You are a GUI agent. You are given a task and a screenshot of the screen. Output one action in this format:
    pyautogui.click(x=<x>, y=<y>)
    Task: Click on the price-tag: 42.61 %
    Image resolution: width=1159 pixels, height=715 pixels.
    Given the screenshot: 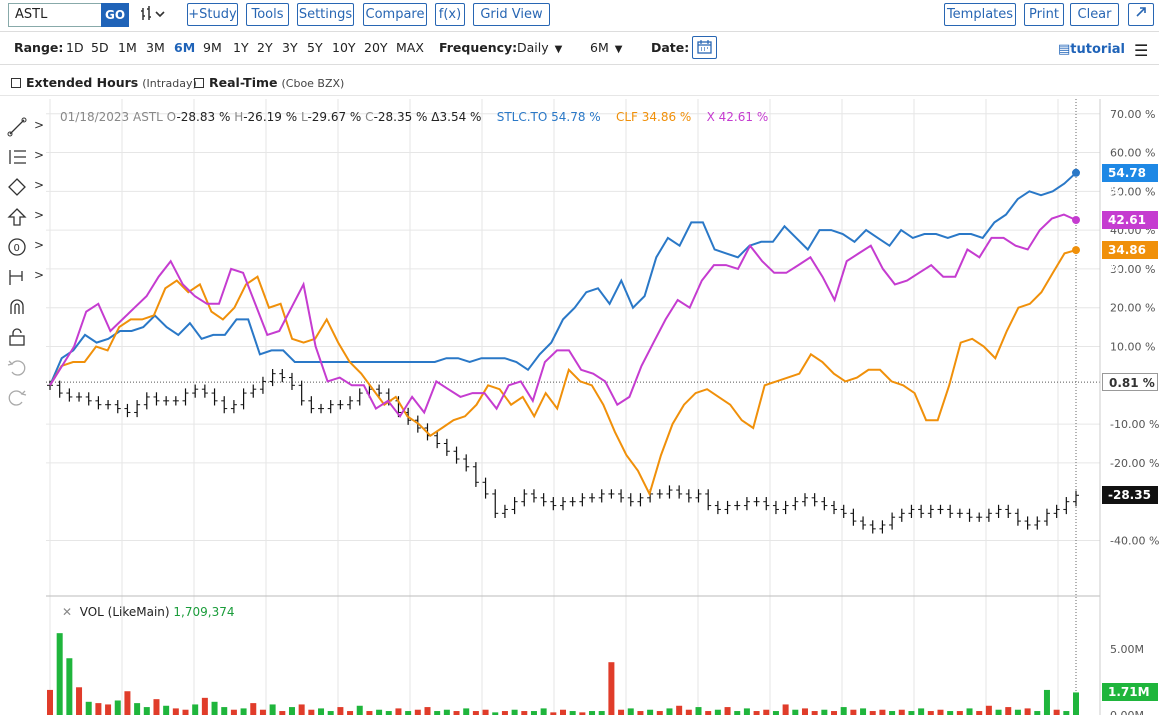 What is the action you would take?
    pyautogui.click(x=1130, y=228)
    